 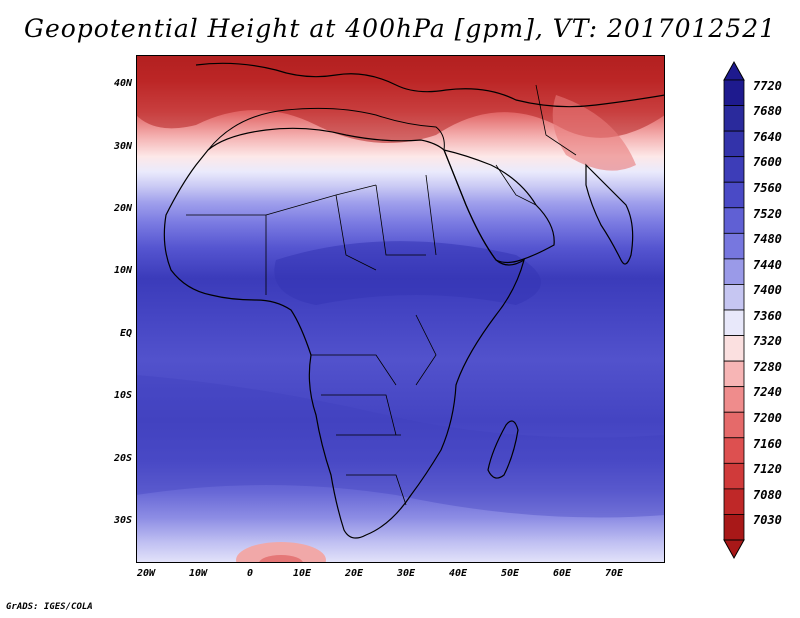 I want to click on colorbar-label: 7520, so click(x=767, y=213).